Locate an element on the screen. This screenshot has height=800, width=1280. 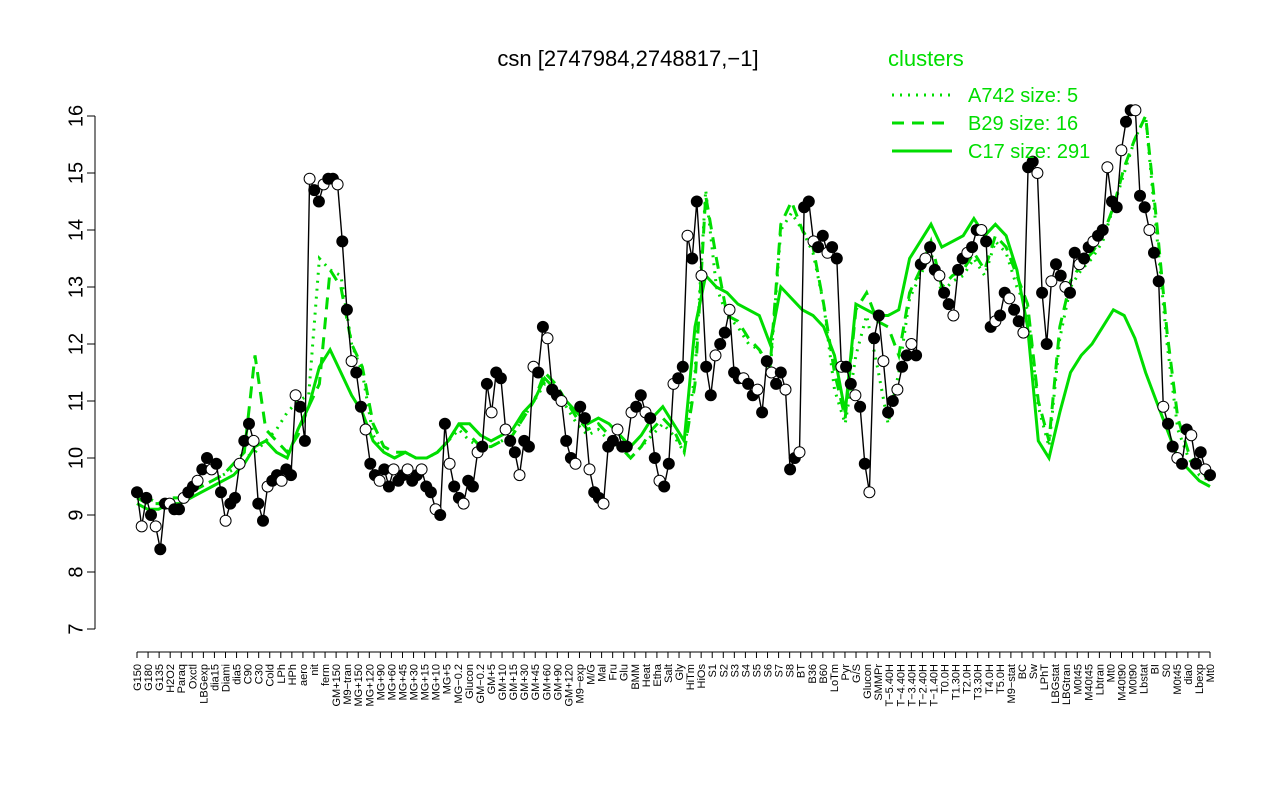
x-tick-label: Fru is located at coordinates (614, 672).